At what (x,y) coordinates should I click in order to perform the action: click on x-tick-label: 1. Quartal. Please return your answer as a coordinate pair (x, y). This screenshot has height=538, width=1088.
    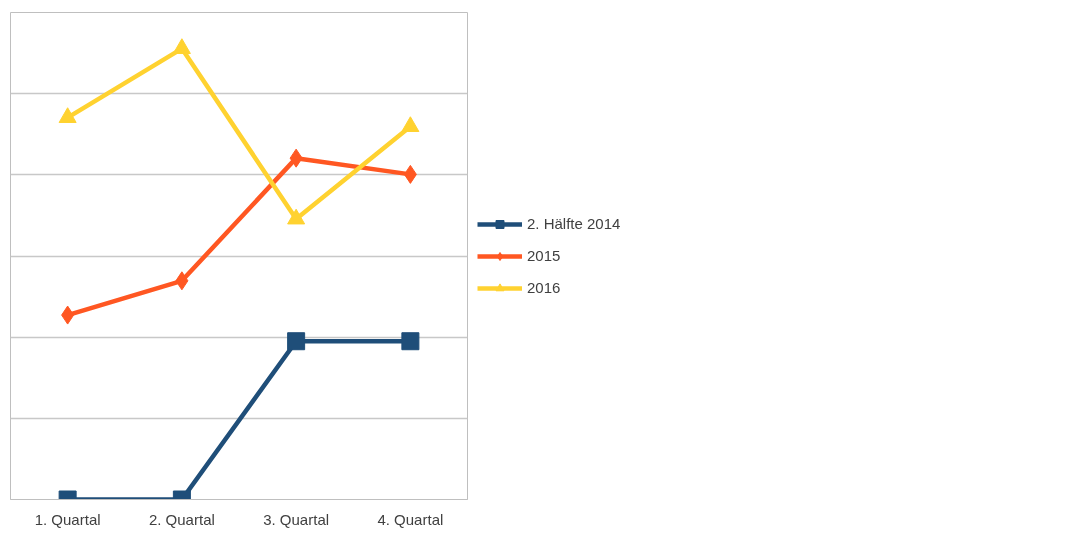
    Looking at the image, I should click on (67, 519).